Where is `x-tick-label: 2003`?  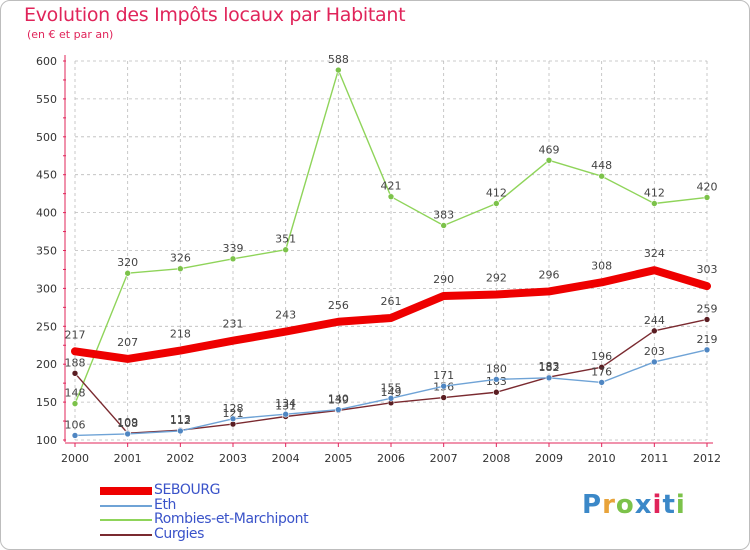
x-tick-label: 2003 is located at coordinates (233, 458).